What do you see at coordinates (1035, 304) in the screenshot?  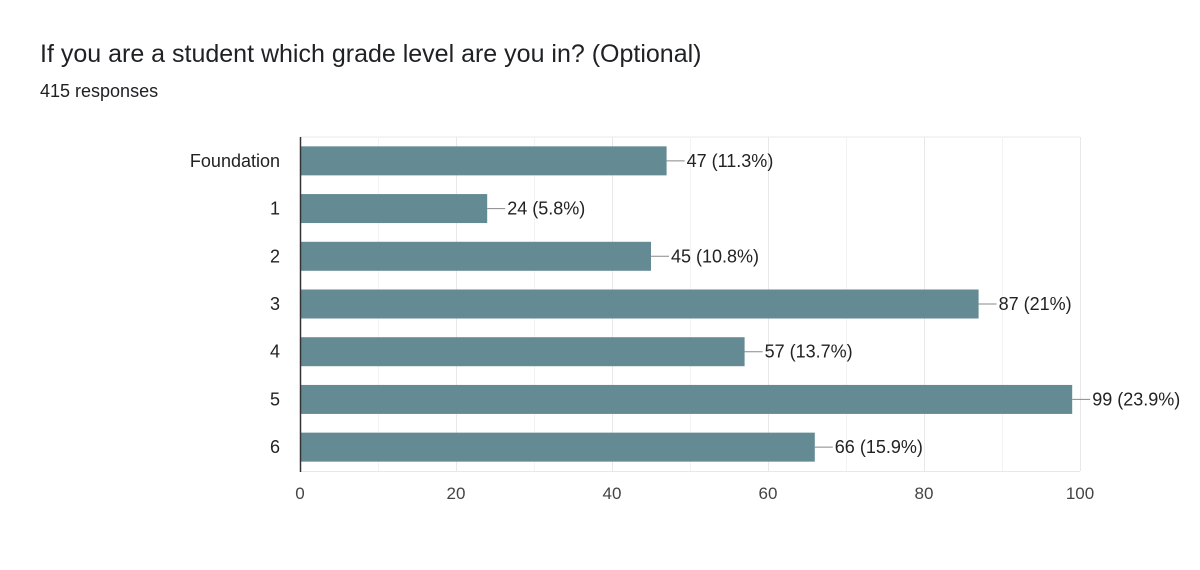 I see `data-label: 87 (21%)` at bounding box center [1035, 304].